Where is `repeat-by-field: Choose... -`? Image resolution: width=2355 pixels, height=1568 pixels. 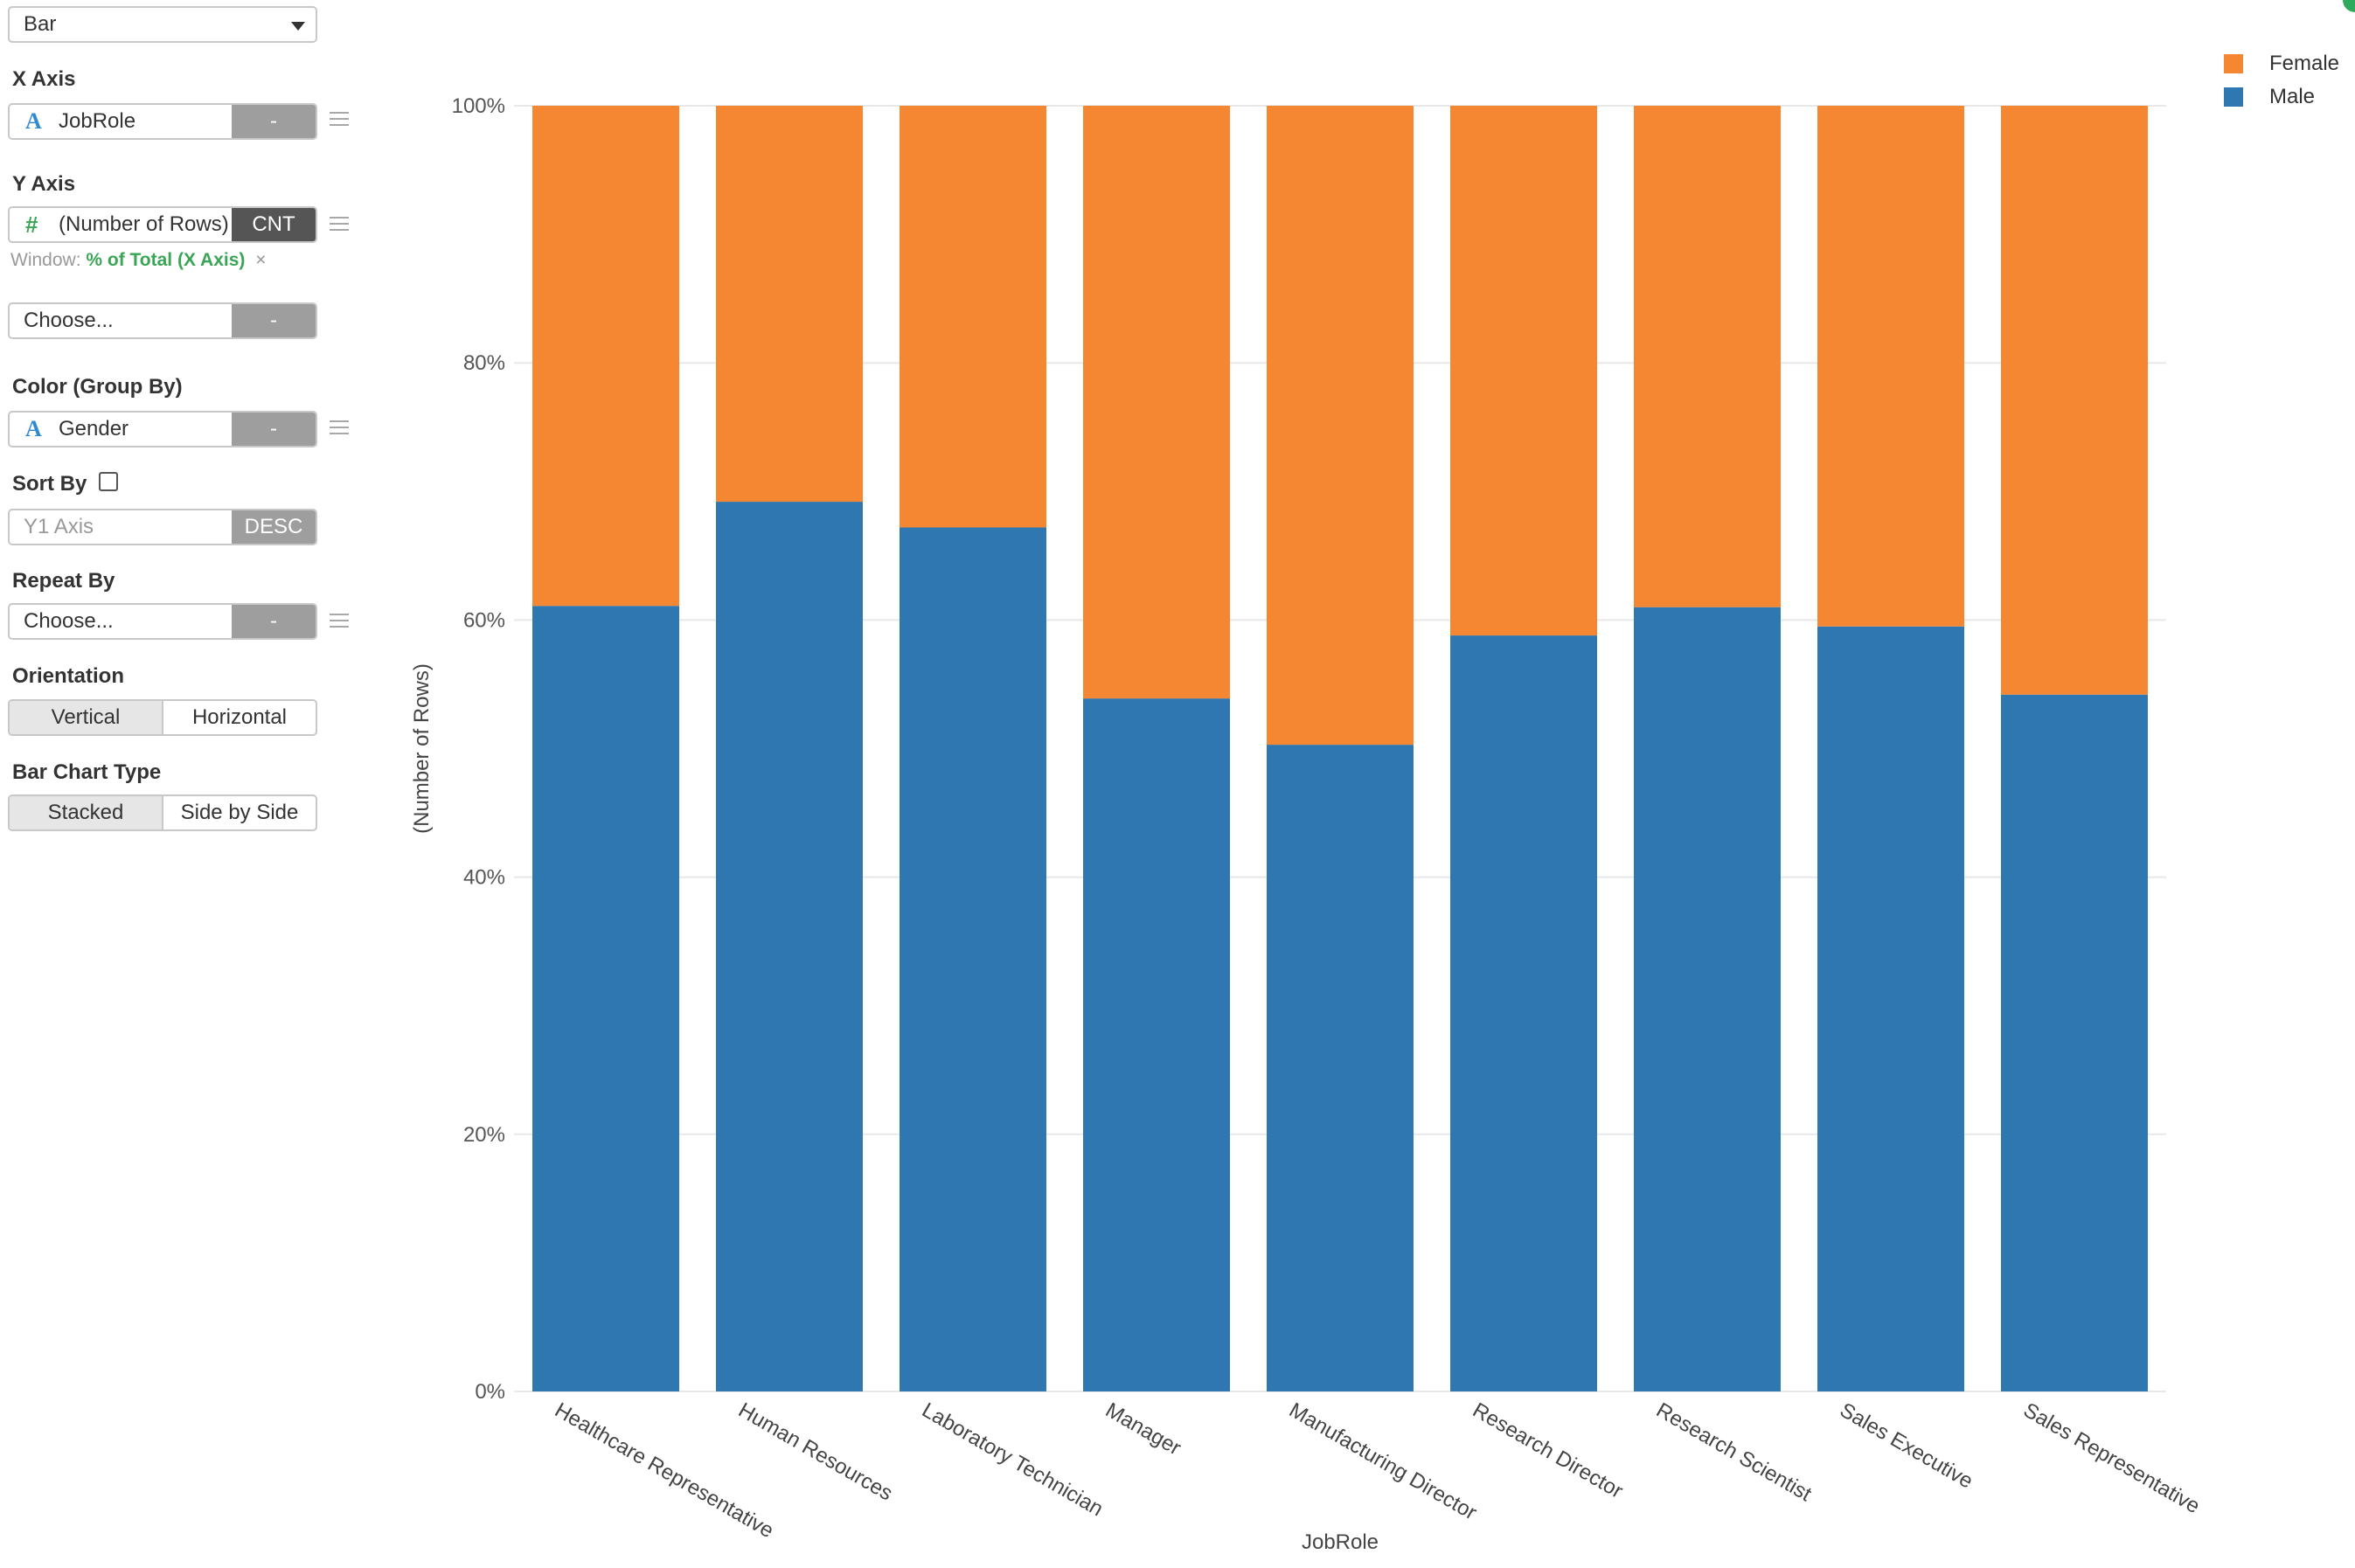 repeat-by-field: Choose... - is located at coordinates (162, 622).